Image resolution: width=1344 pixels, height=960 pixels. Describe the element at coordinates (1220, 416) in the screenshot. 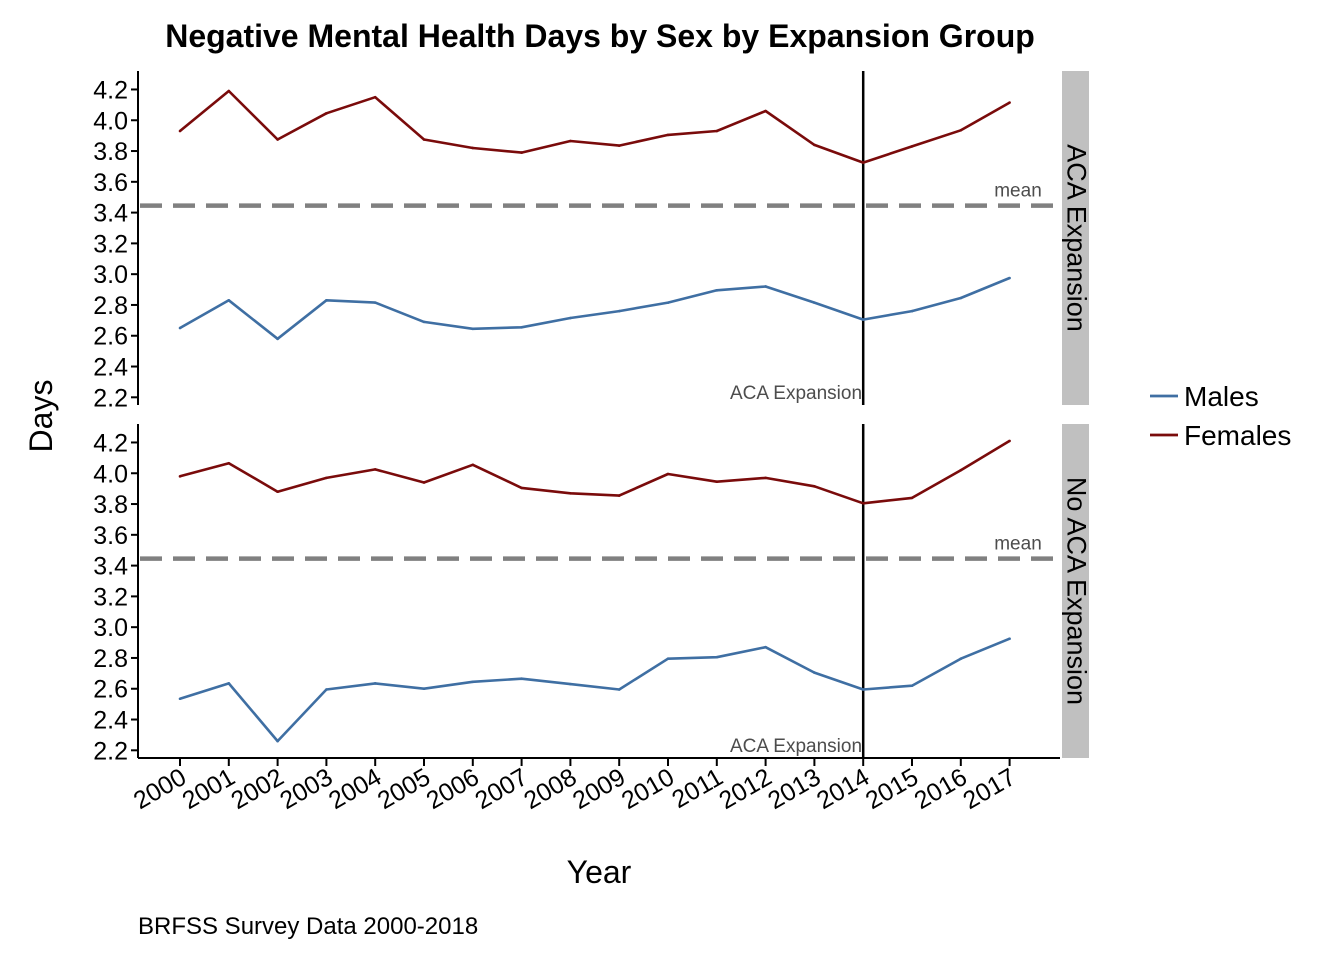

I see `legend: Males Females` at that location.